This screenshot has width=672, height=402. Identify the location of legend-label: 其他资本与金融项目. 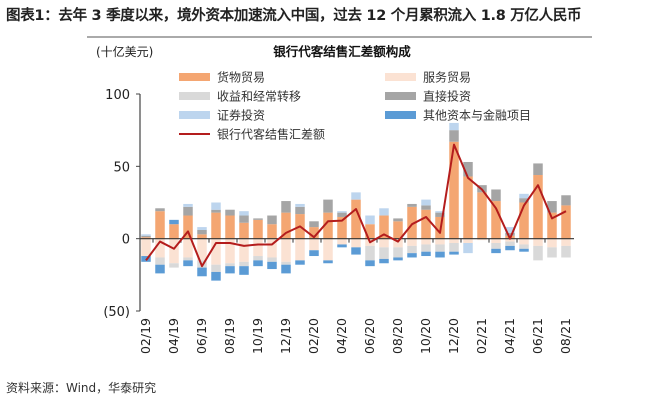
(477, 115).